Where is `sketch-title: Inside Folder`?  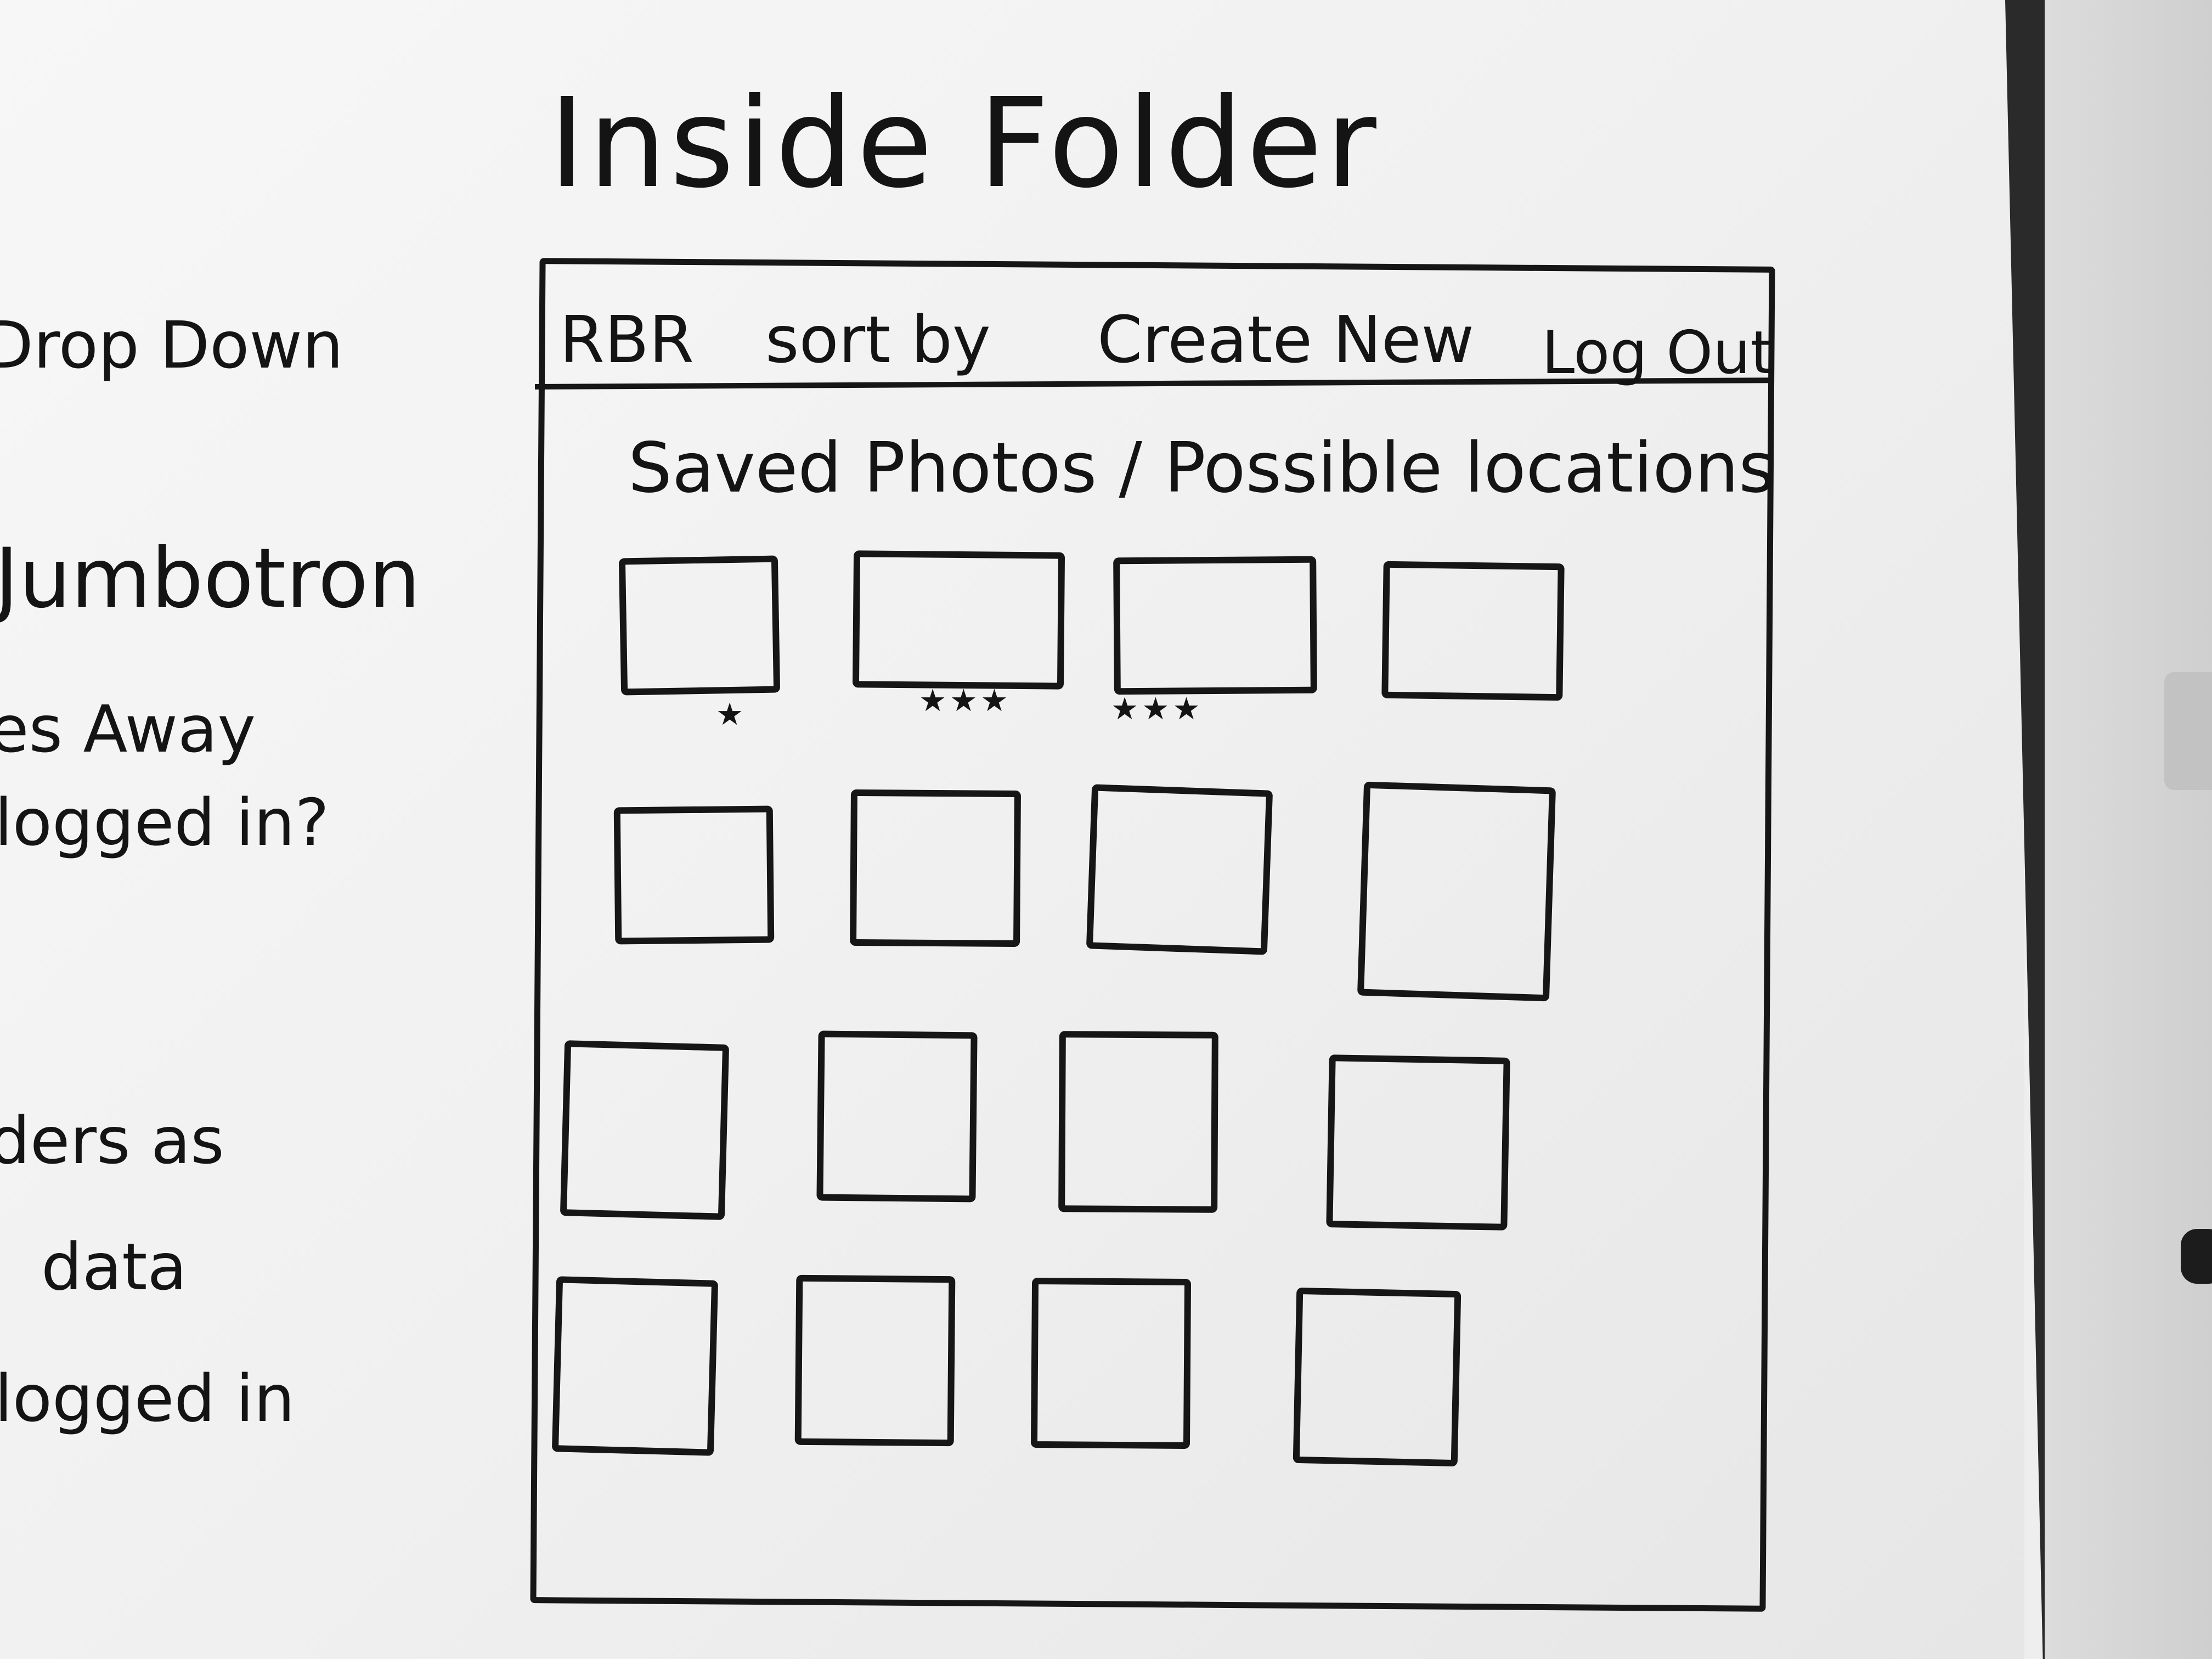 sketch-title: Inside Folder is located at coordinates (964, 144).